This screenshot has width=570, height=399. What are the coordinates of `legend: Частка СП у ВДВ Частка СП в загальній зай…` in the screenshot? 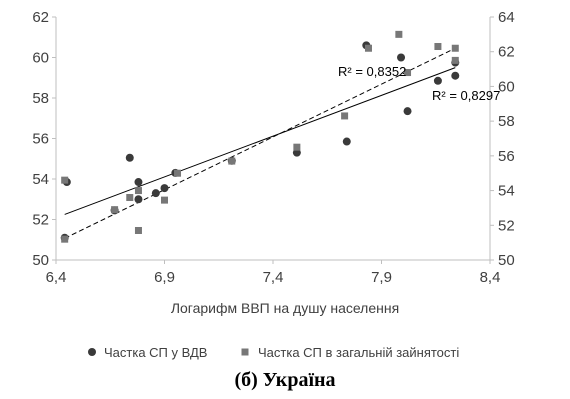 It's located at (273, 352).